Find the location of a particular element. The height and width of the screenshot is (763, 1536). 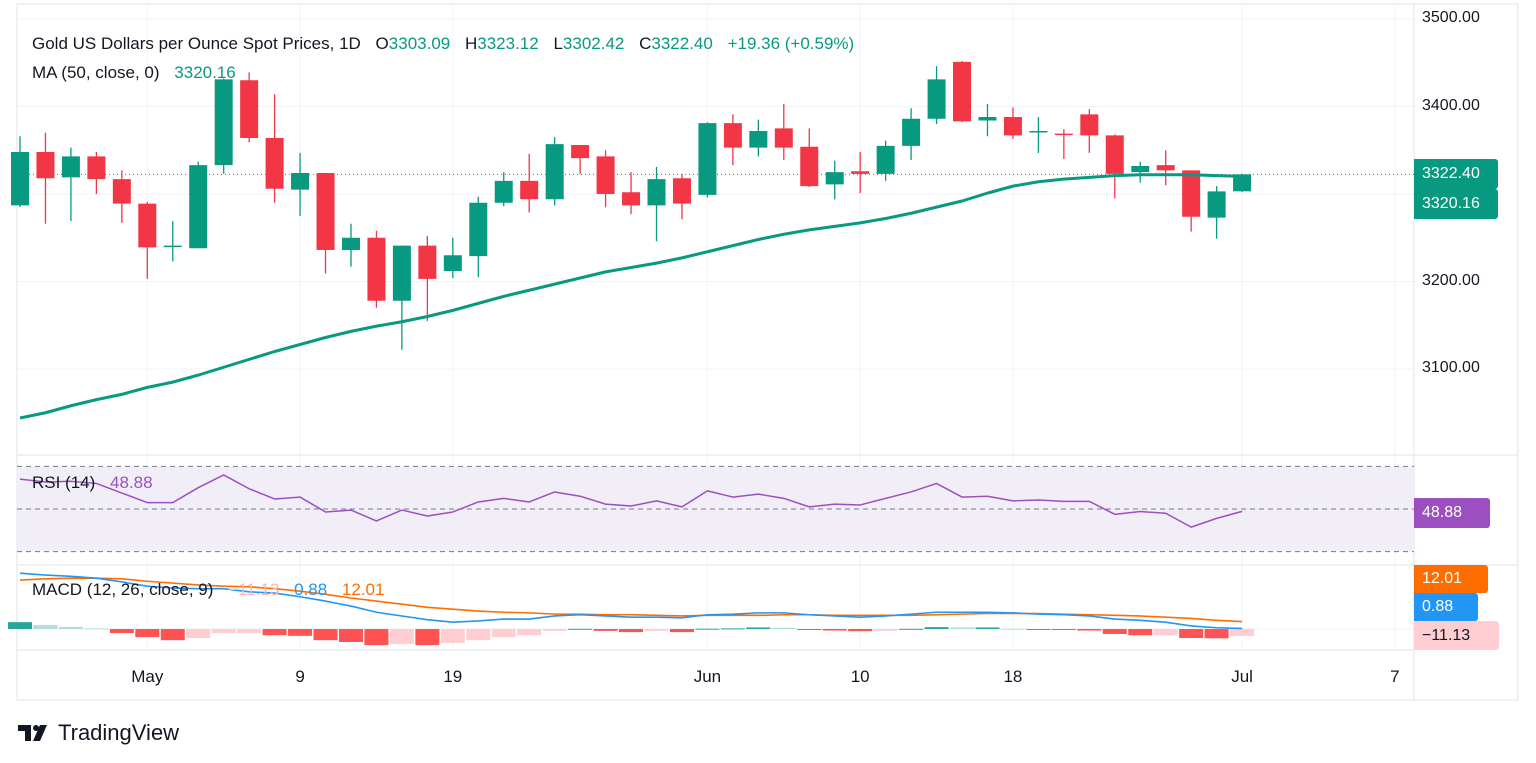

high-value: 3323.12 is located at coordinates (508, 43).